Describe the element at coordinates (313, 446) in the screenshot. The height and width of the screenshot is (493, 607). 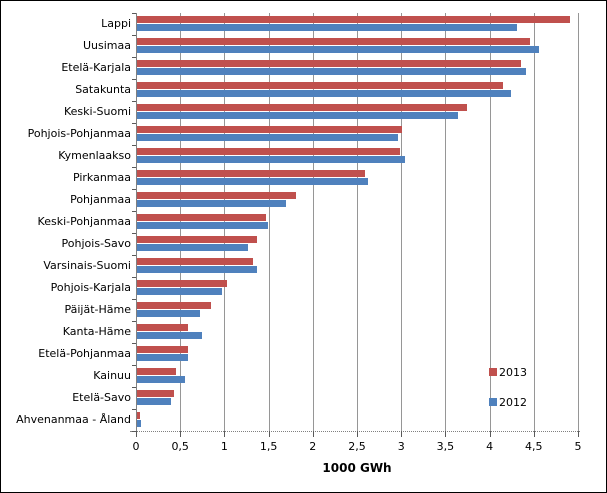
I see `x-tick-label: 2` at that location.